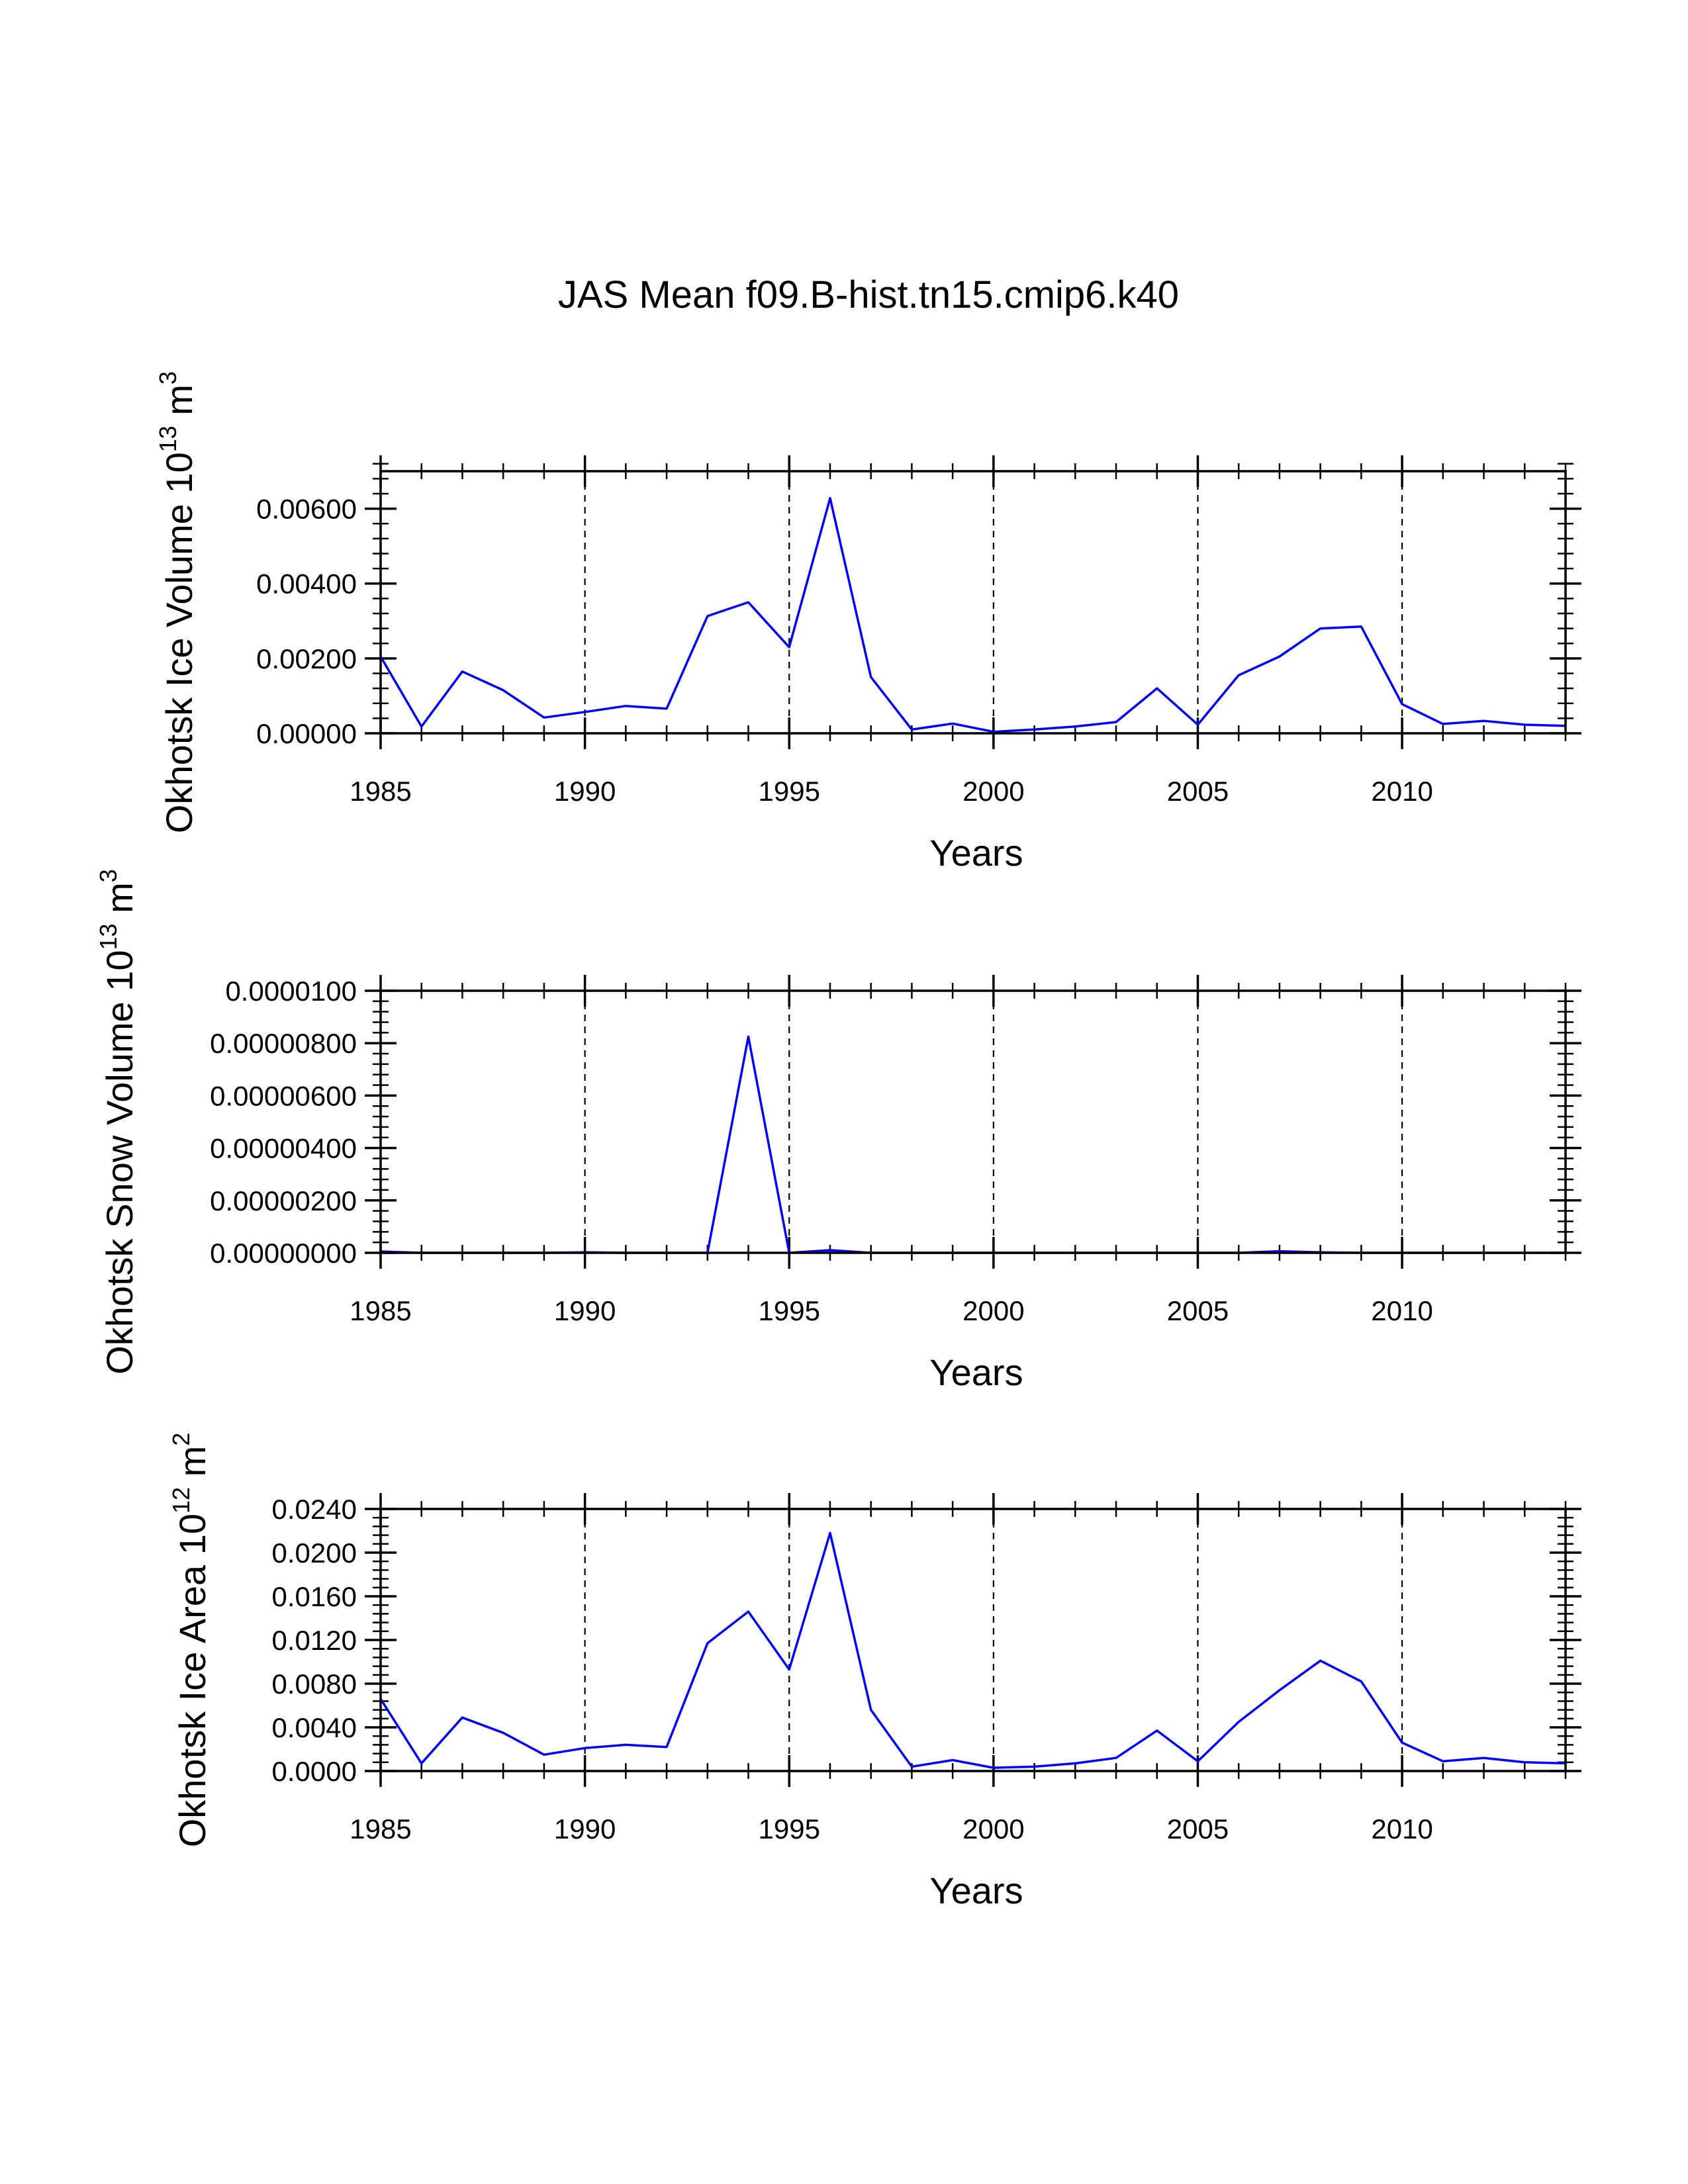 The height and width of the screenshot is (2184, 1688). Describe the element at coordinates (869, 294) in the screenshot. I see `figure-title: JAS Mean f09.B-hist.tn15.cmip6.k40` at that location.